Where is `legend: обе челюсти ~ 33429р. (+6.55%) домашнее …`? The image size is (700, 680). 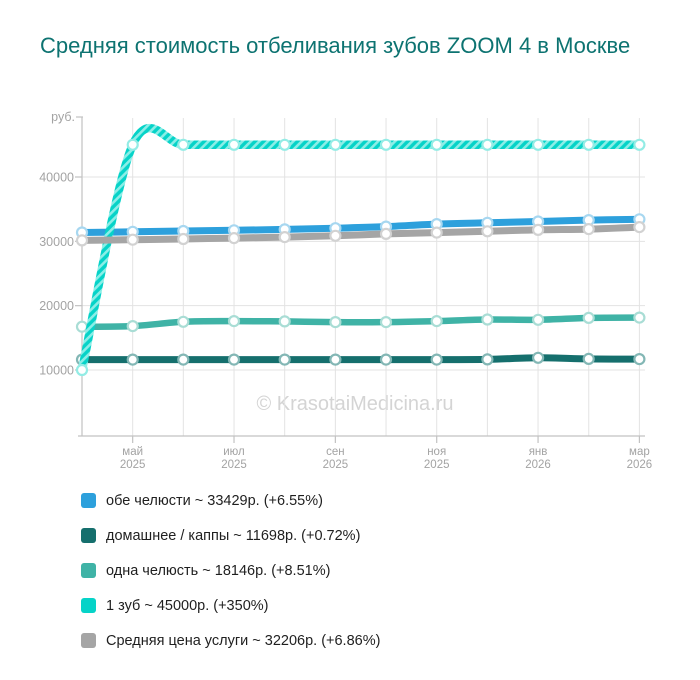 legend: обе челюсти ~ 33429р. (+6.55%) домашнее … is located at coordinates (230, 570).